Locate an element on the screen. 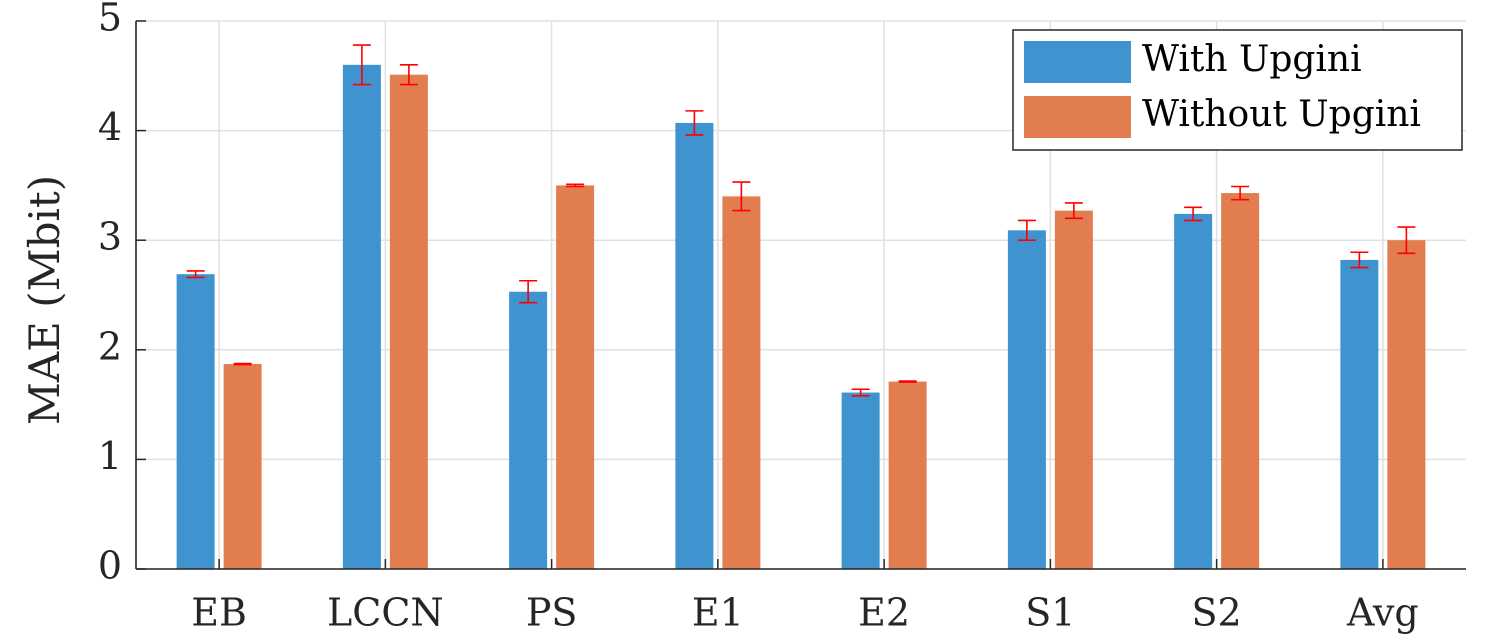 This screenshot has width=1495, height=641. y-tick-label: 2 is located at coordinates (110, 346).